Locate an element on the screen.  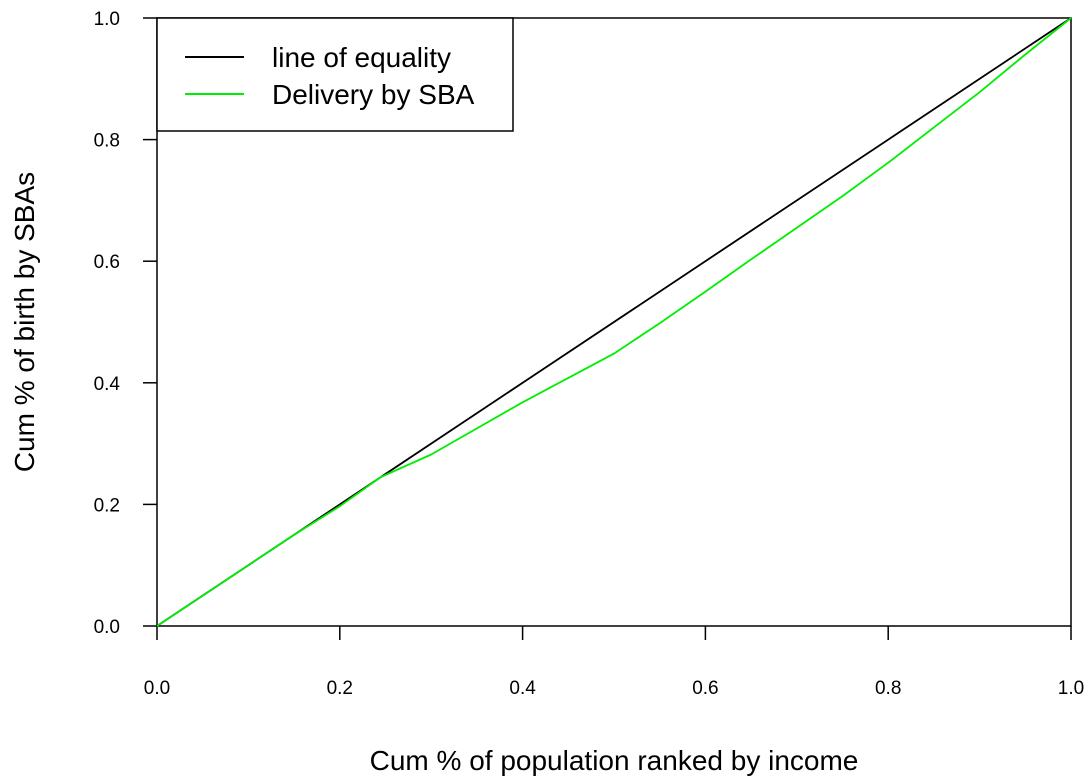
legend-label-delivery-by-sba: Delivery by SBA is located at coordinates (373, 94).